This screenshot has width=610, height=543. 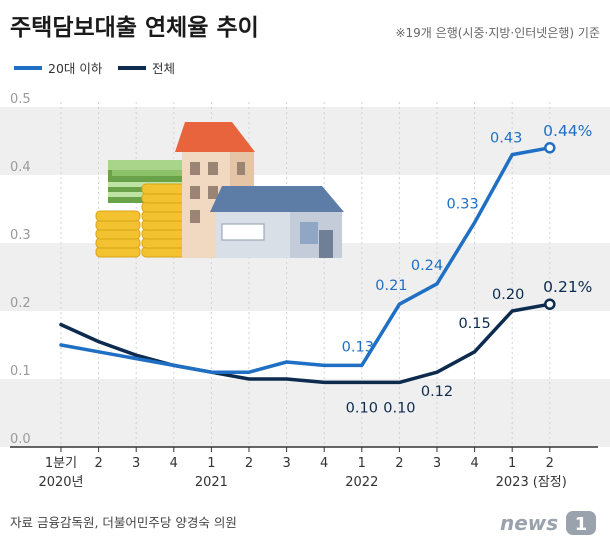 What do you see at coordinates (550, 304) in the screenshot?
I see `series-line-total-end-marker` at bounding box center [550, 304].